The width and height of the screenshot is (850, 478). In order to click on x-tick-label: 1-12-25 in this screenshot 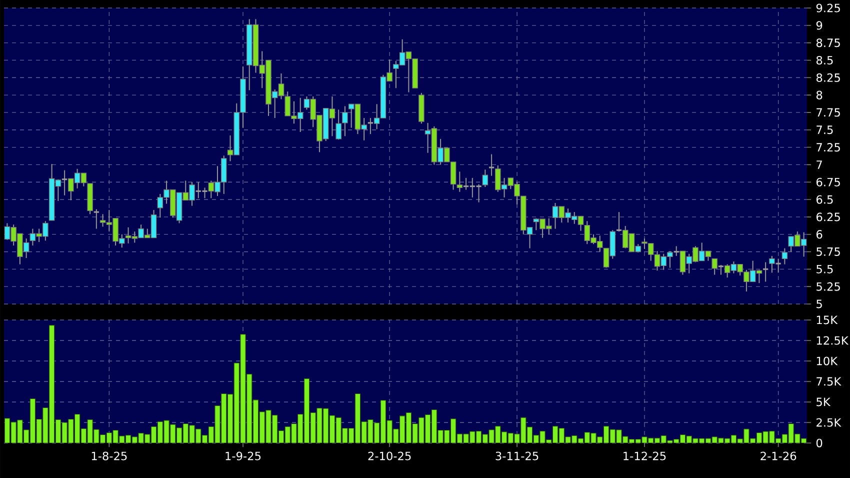, I will do `click(645, 456)`.